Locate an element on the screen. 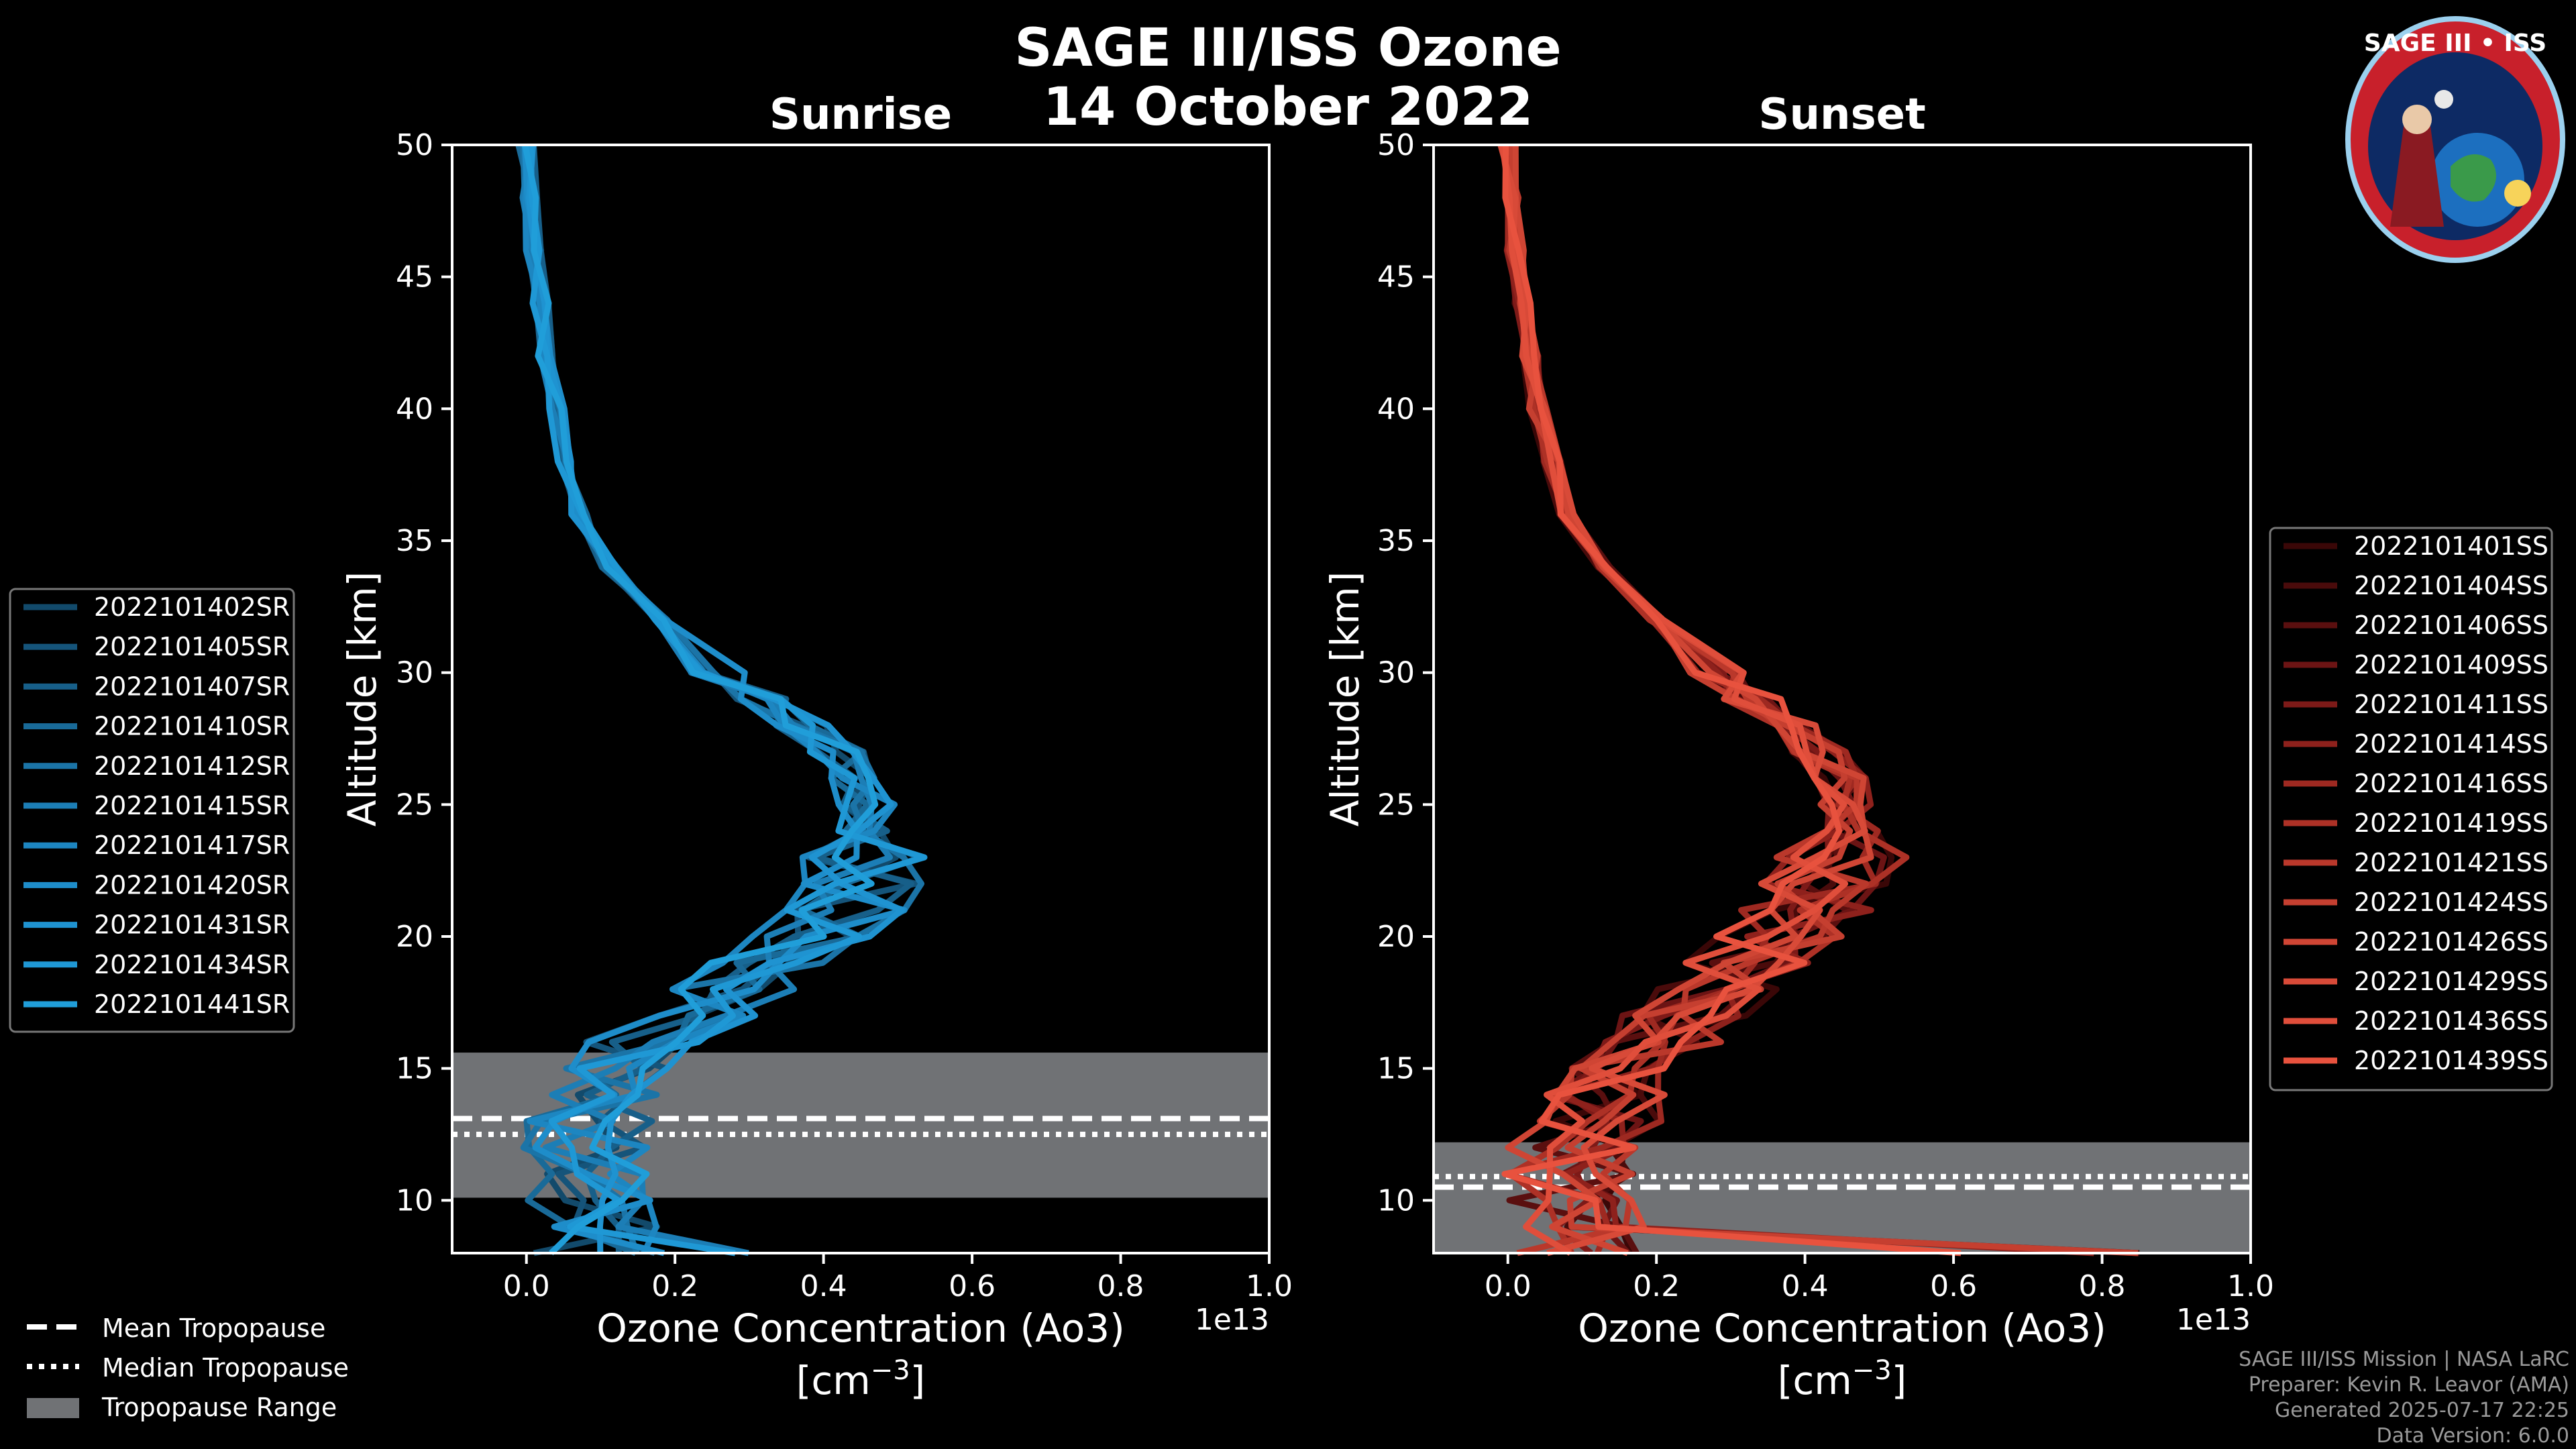 This screenshot has height=1449, width=2576. sunset-y-tick-label: 25 is located at coordinates (1396, 805).